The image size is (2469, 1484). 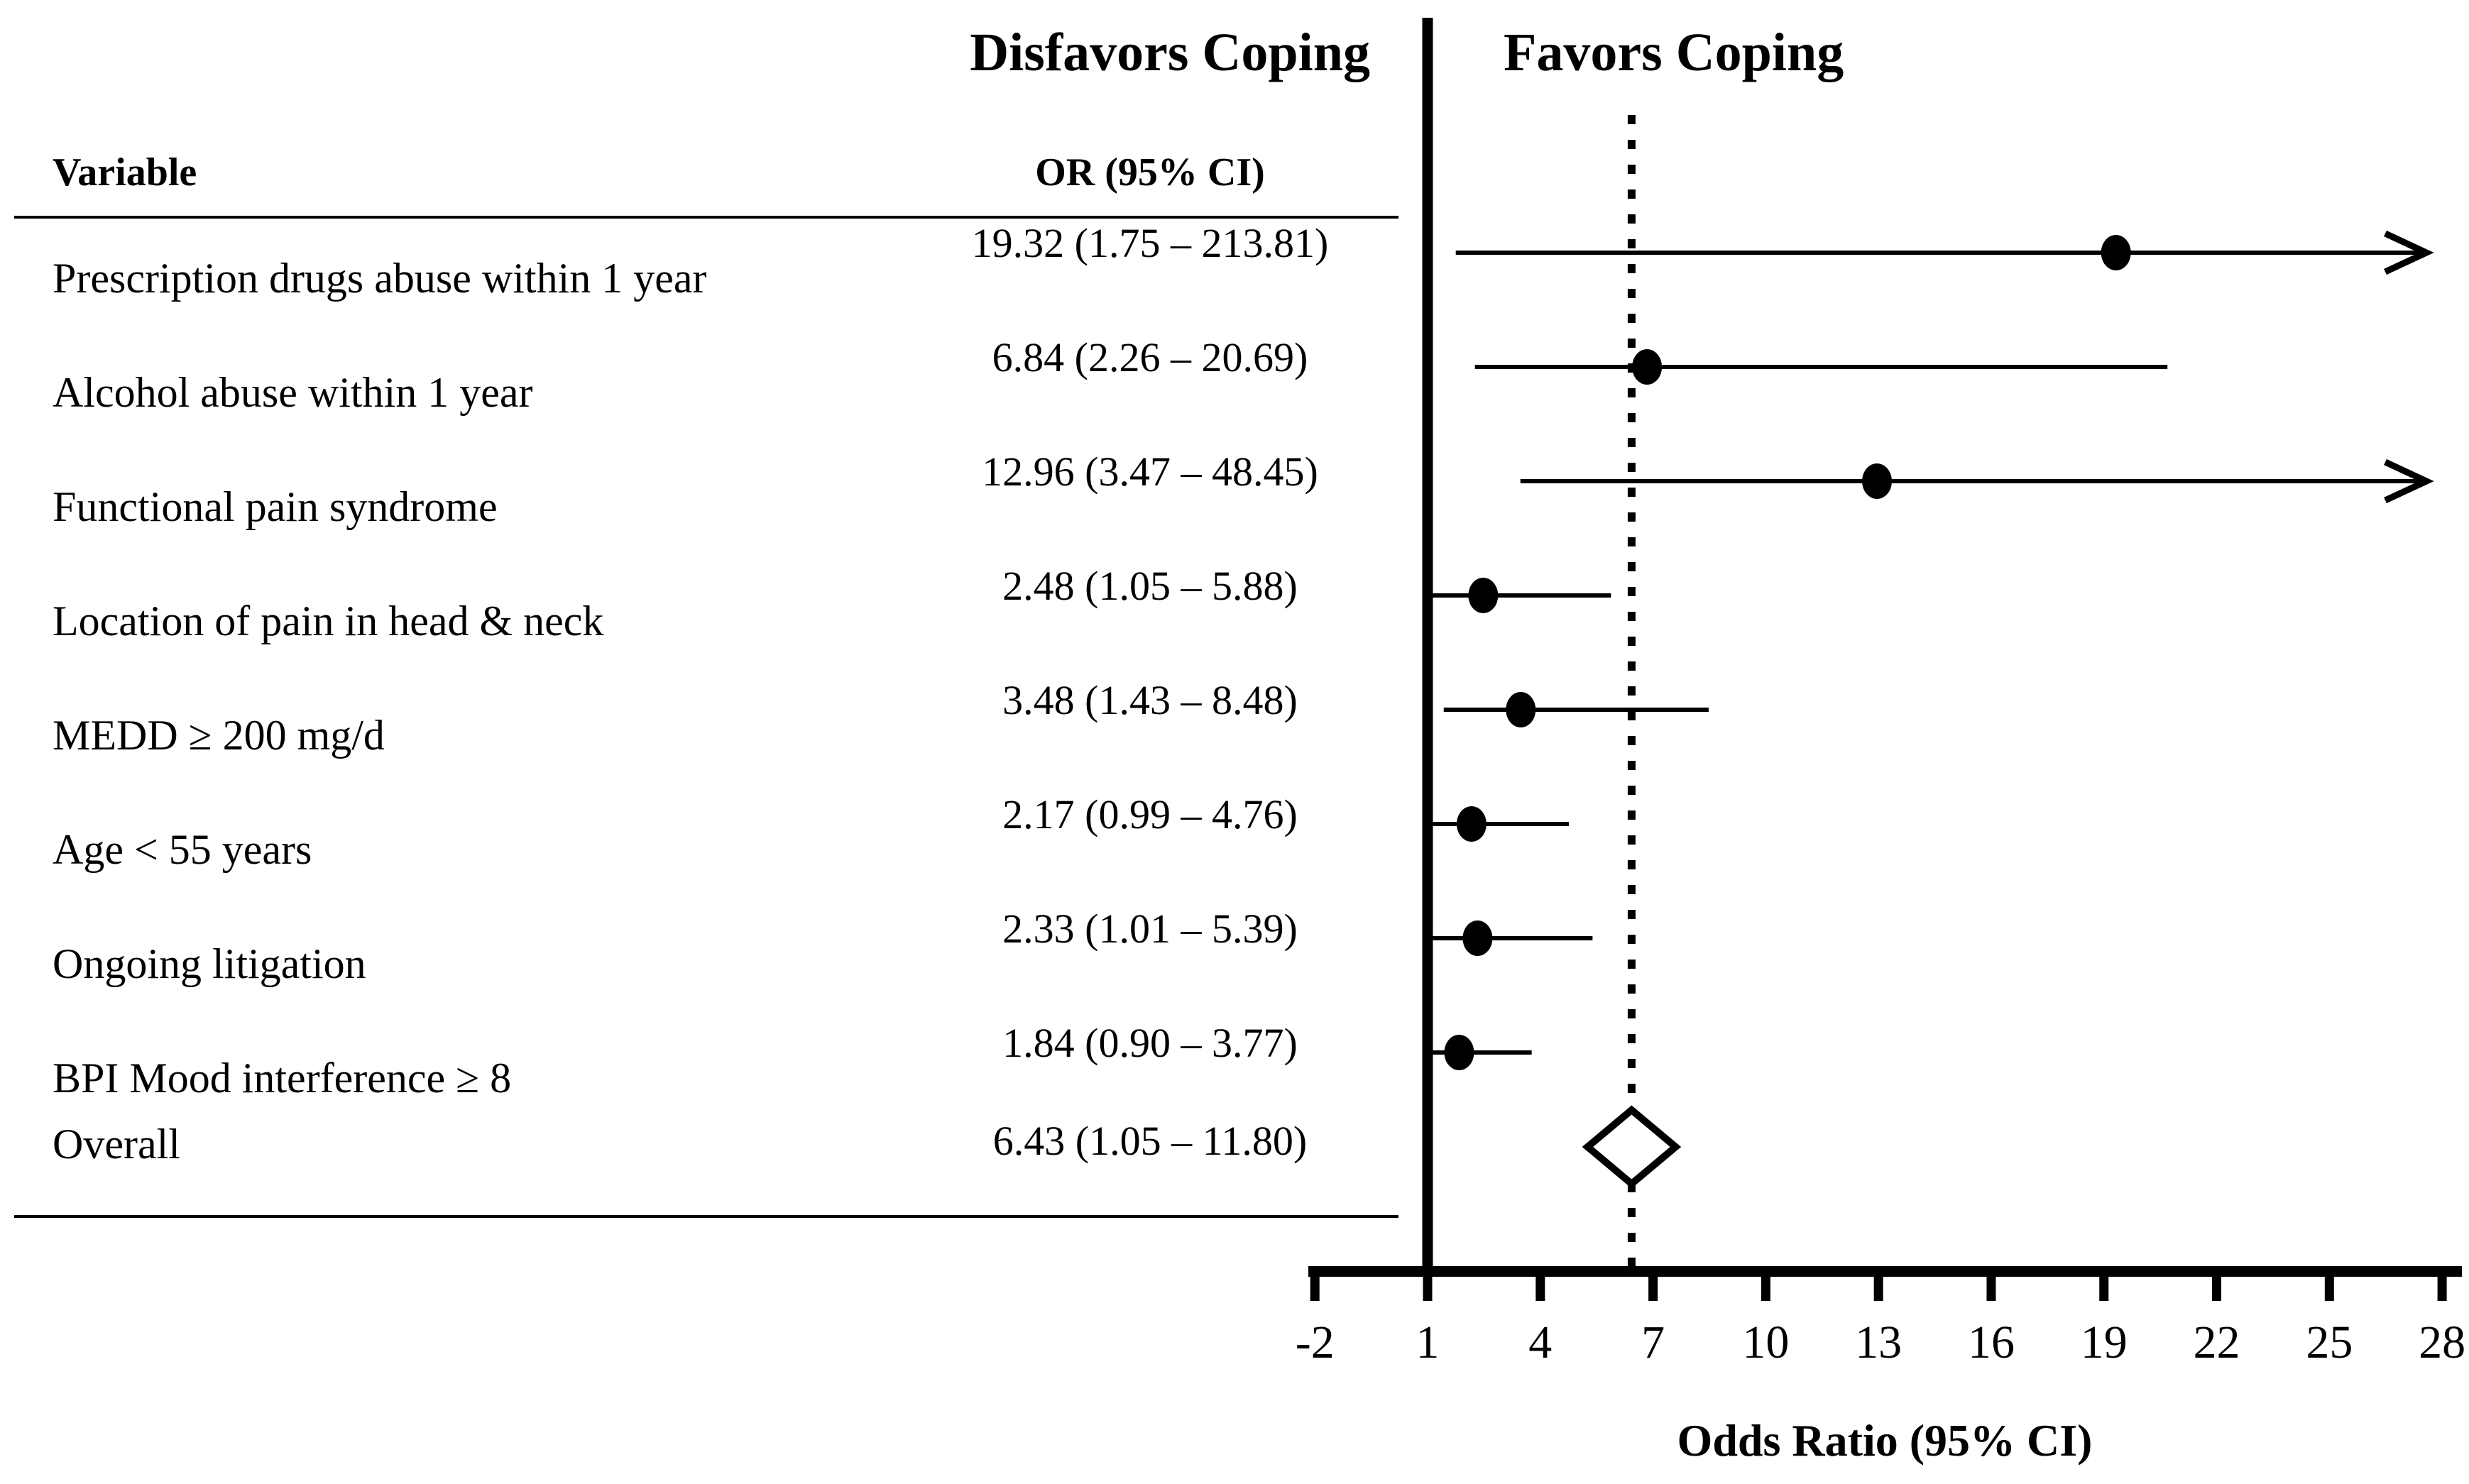 I want to click on region-label-favors: Favors Coping, so click(x=1674, y=53).